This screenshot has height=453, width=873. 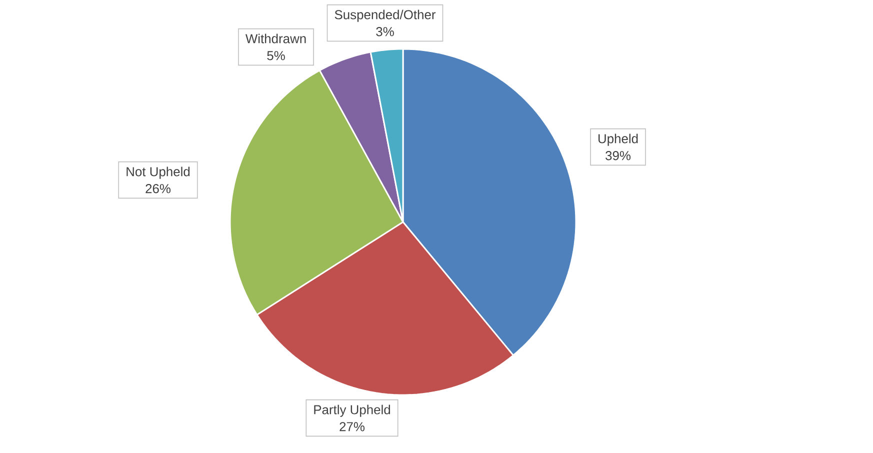 I want to click on slice-label: Withdrawn, so click(x=275, y=39).